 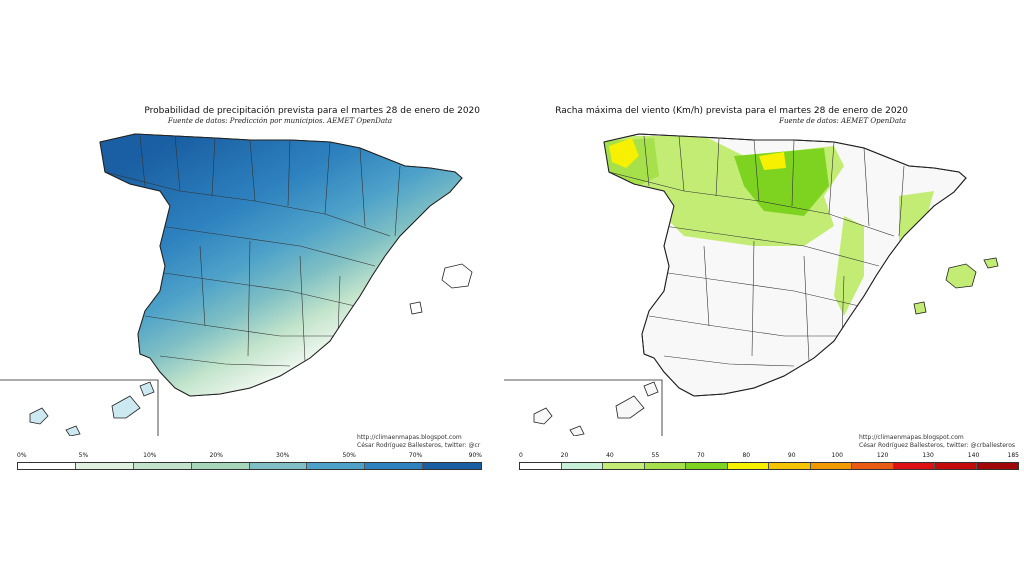 What do you see at coordinates (700, 455) in the screenshot?
I see `wind-legend-label: 70` at bounding box center [700, 455].